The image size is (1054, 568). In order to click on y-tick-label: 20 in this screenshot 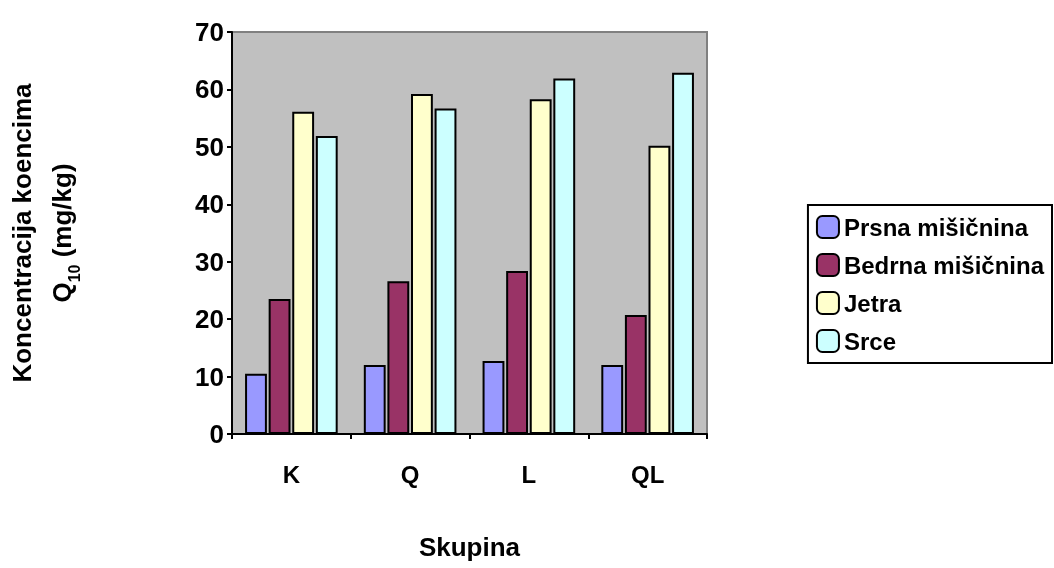, I will do `click(209, 319)`.